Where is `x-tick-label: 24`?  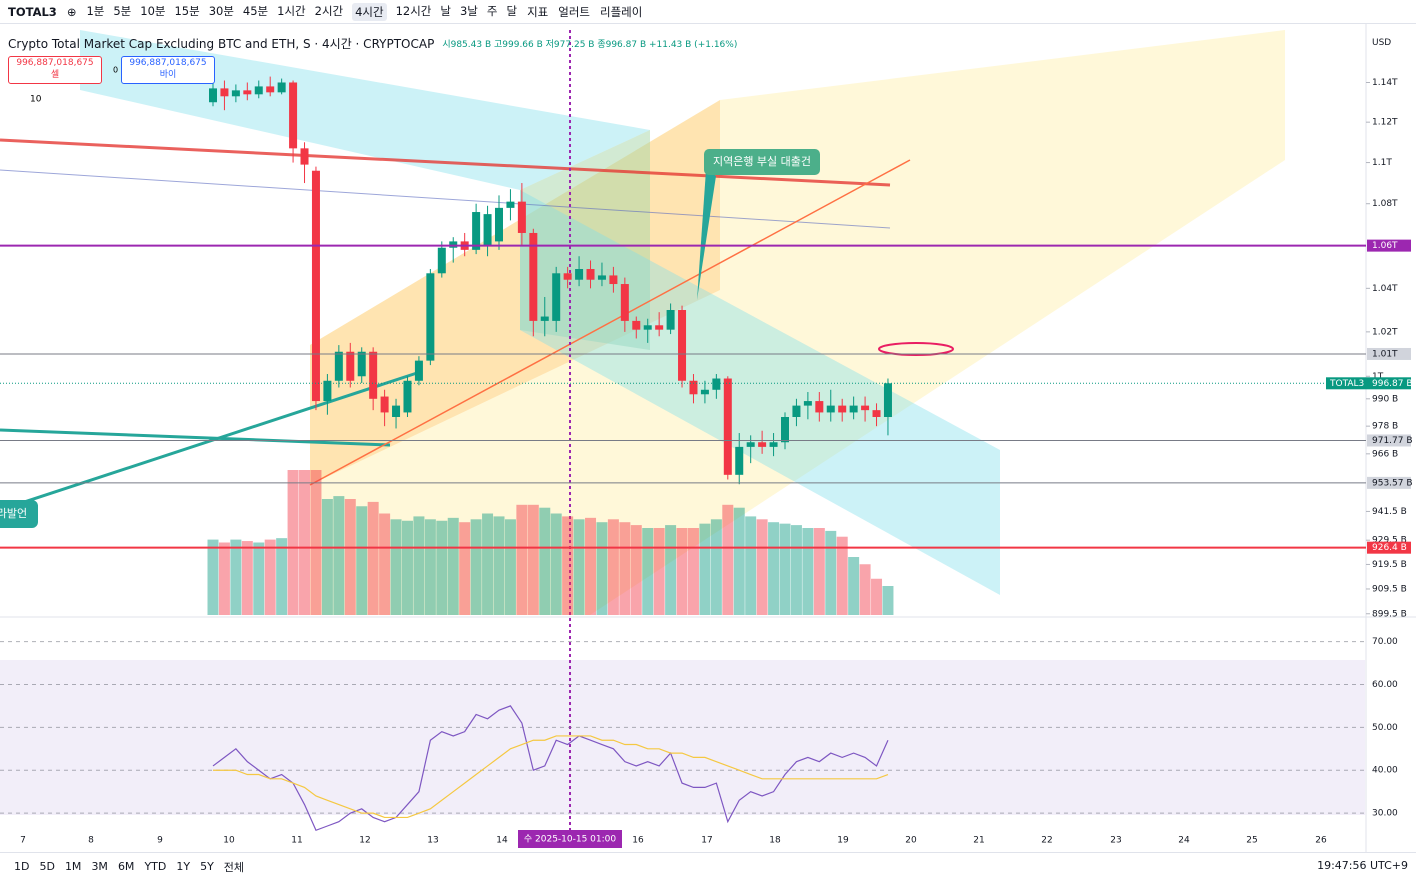
x-tick-label: 24 is located at coordinates (1184, 841).